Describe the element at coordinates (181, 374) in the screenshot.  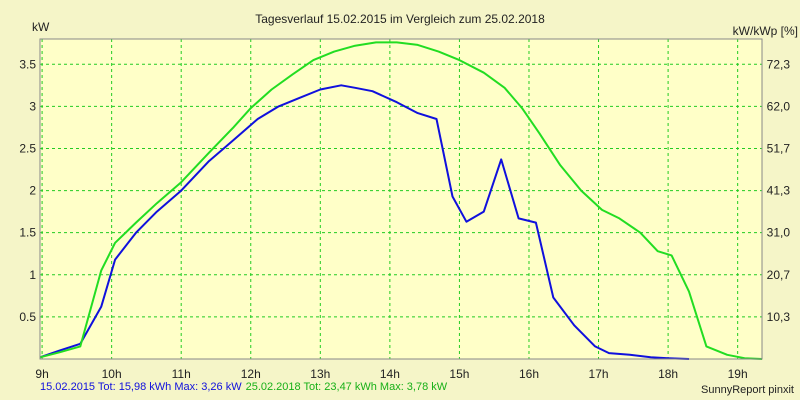
I see `x-tick-label: 11h` at that location.